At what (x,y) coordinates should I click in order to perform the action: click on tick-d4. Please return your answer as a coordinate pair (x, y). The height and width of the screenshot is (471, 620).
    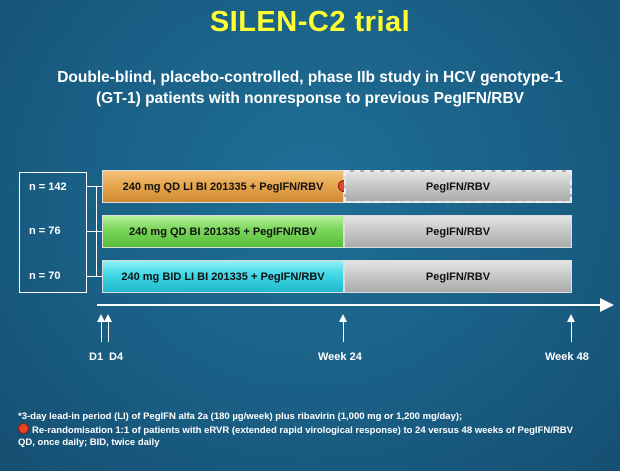
    Looking at the image, I should click on (108, 328).